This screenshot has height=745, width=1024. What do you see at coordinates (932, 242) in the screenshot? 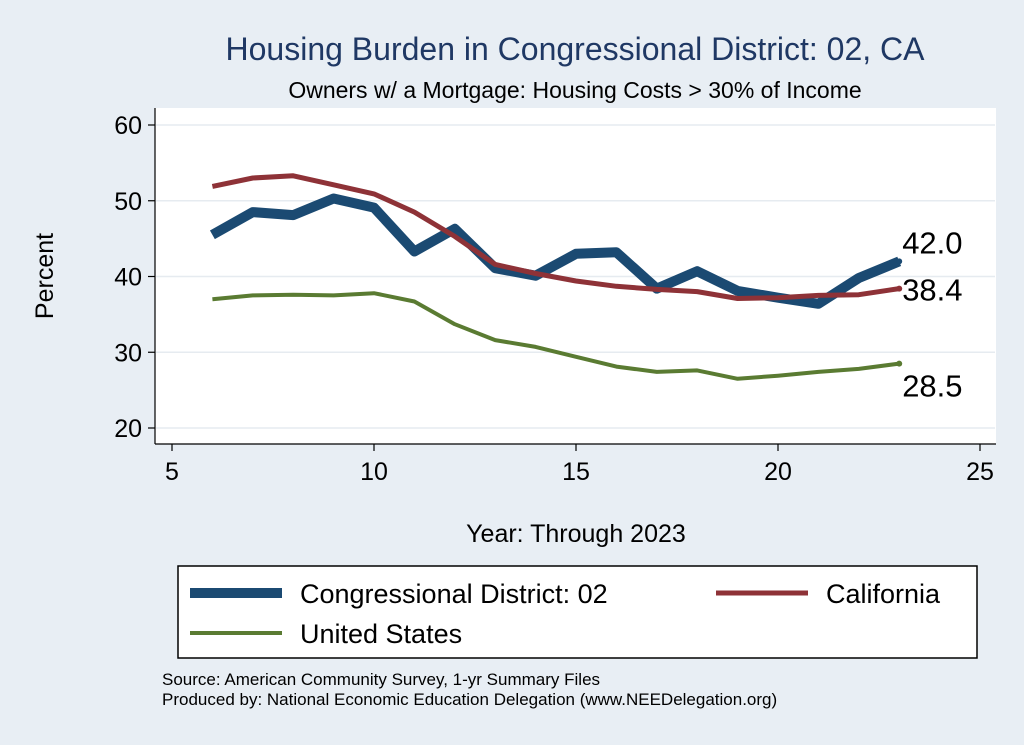
I see `end-label-district: 42.0` at bounding box center [932, 242].